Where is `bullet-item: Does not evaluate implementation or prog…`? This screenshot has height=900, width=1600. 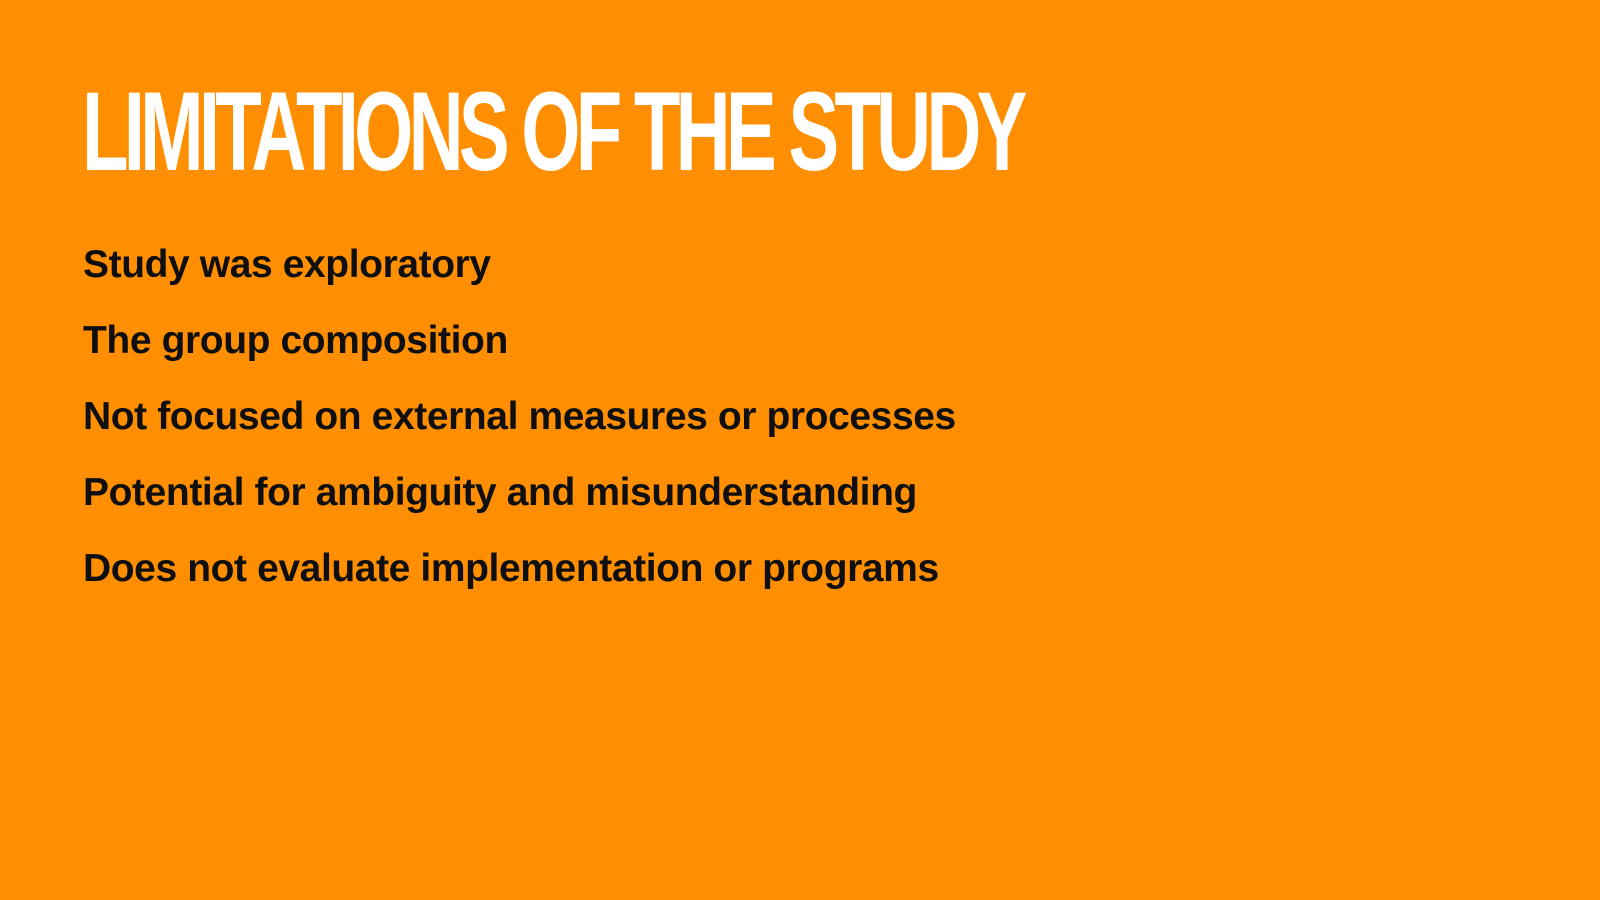
bullet-item: Does not evaluate implementation or prog… is located at coordinates (511, 568).